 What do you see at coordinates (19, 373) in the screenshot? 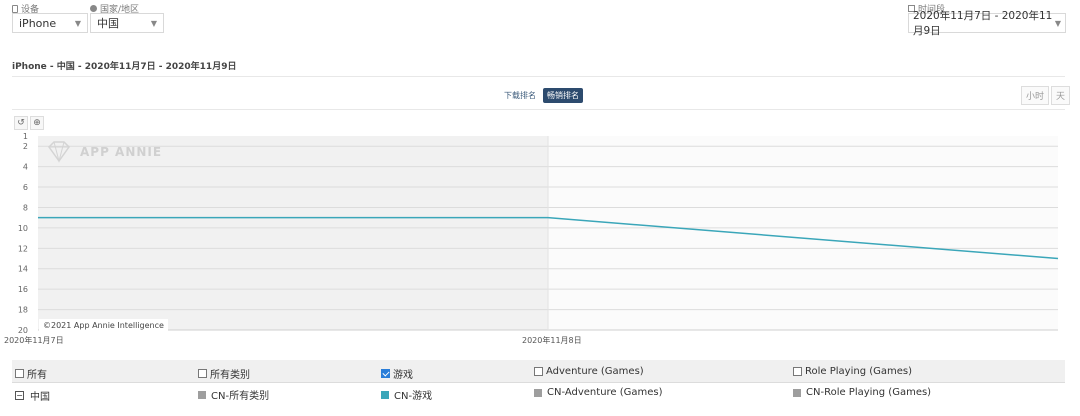
I see `checkbox-all` at bounding box center [19, 373].